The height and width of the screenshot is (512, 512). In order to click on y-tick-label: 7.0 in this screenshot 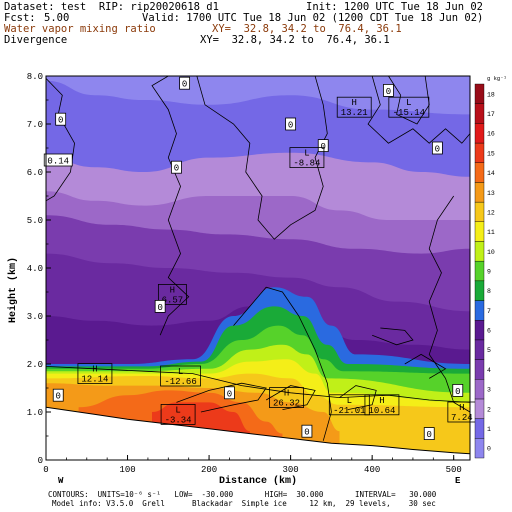, I will do `click(35, 125)`.